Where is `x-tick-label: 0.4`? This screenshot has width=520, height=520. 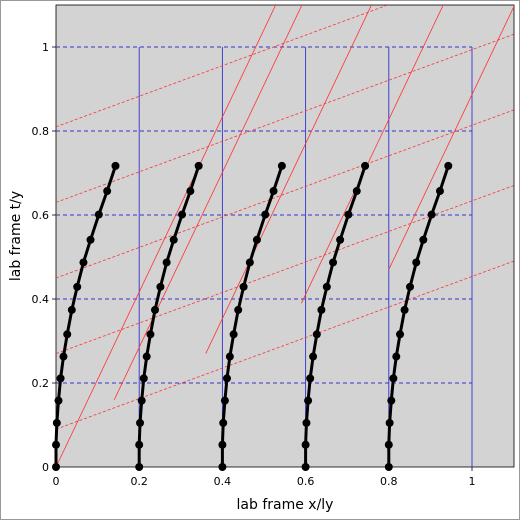
x-tick-label: 0.4 is located at coordinates (223, 481).